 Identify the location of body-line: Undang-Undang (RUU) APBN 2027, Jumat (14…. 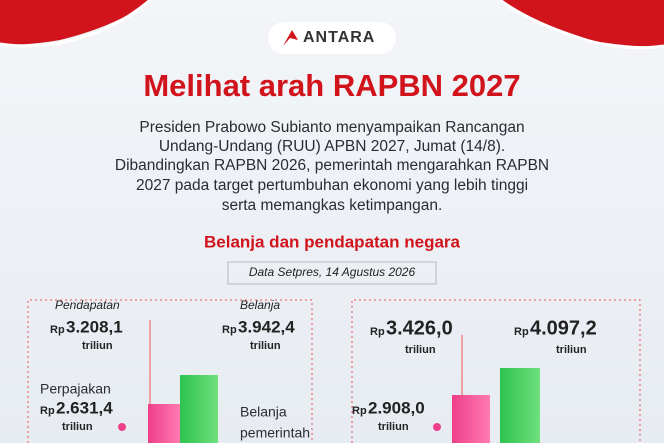
(332, 146).